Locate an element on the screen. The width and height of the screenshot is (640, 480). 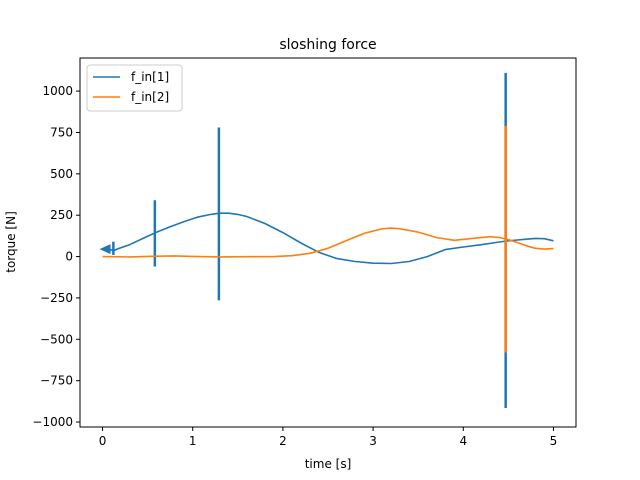
x-axis-label: time [s] is located at coordinates (328, 464).